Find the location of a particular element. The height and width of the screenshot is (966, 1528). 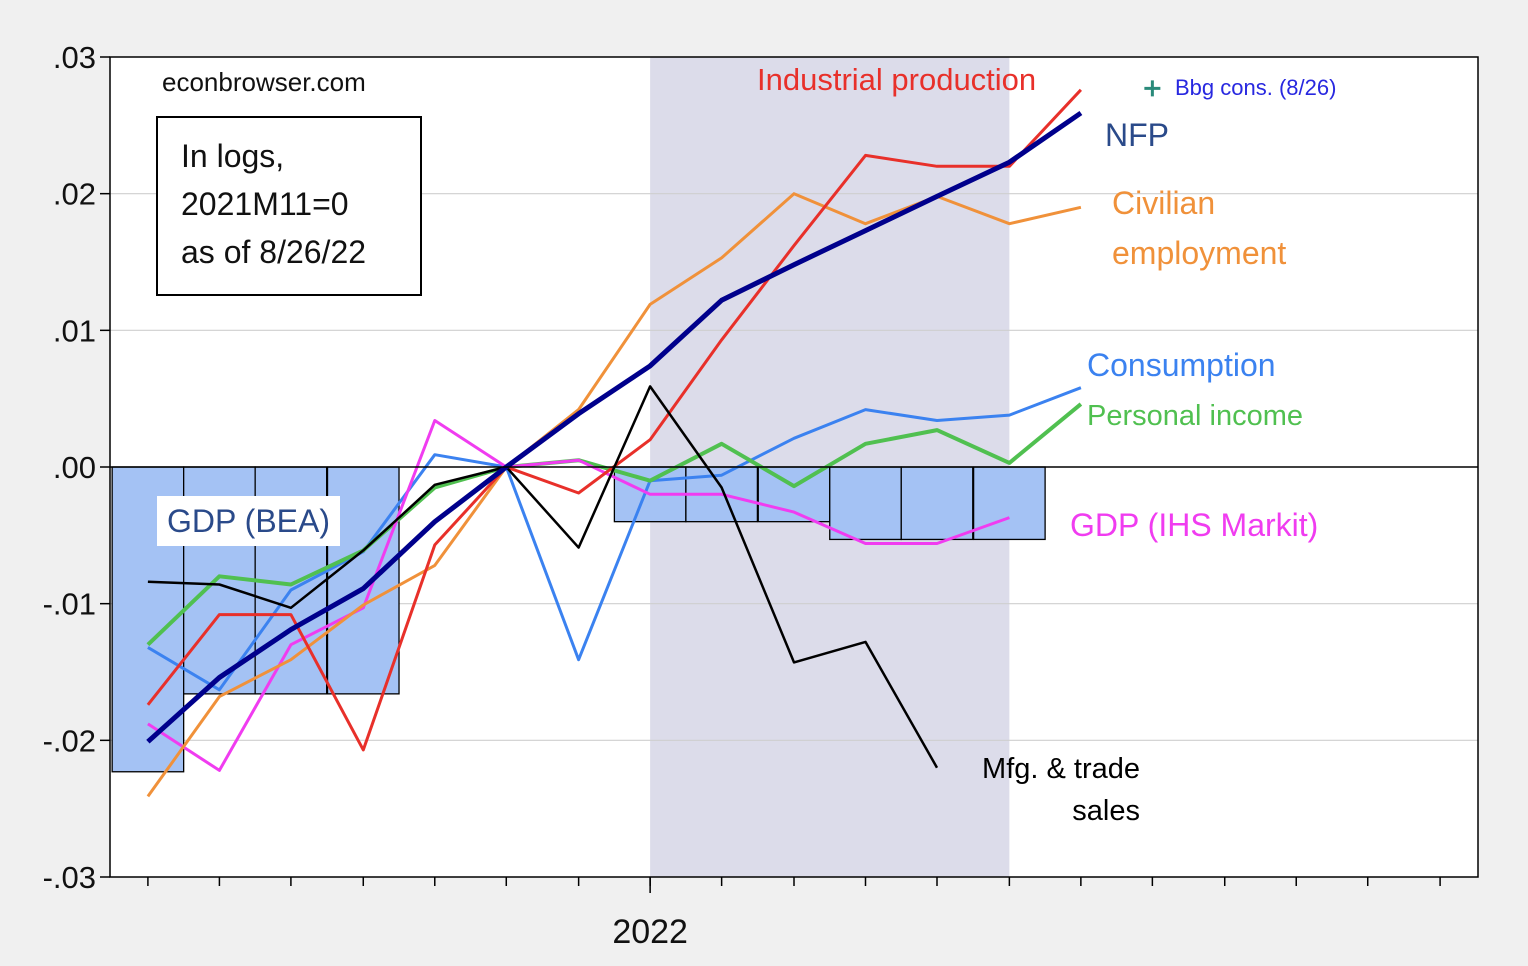

note-line: In logs, is located at coordinates (233, 156).